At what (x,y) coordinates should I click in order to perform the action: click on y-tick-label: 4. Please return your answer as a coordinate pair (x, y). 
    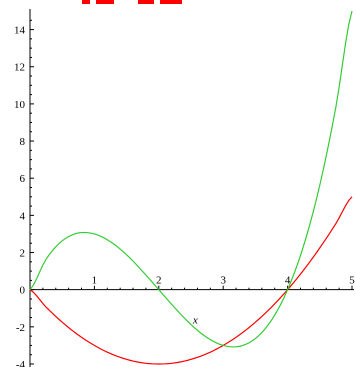
    Looking at the image, I should click on (23, 216).